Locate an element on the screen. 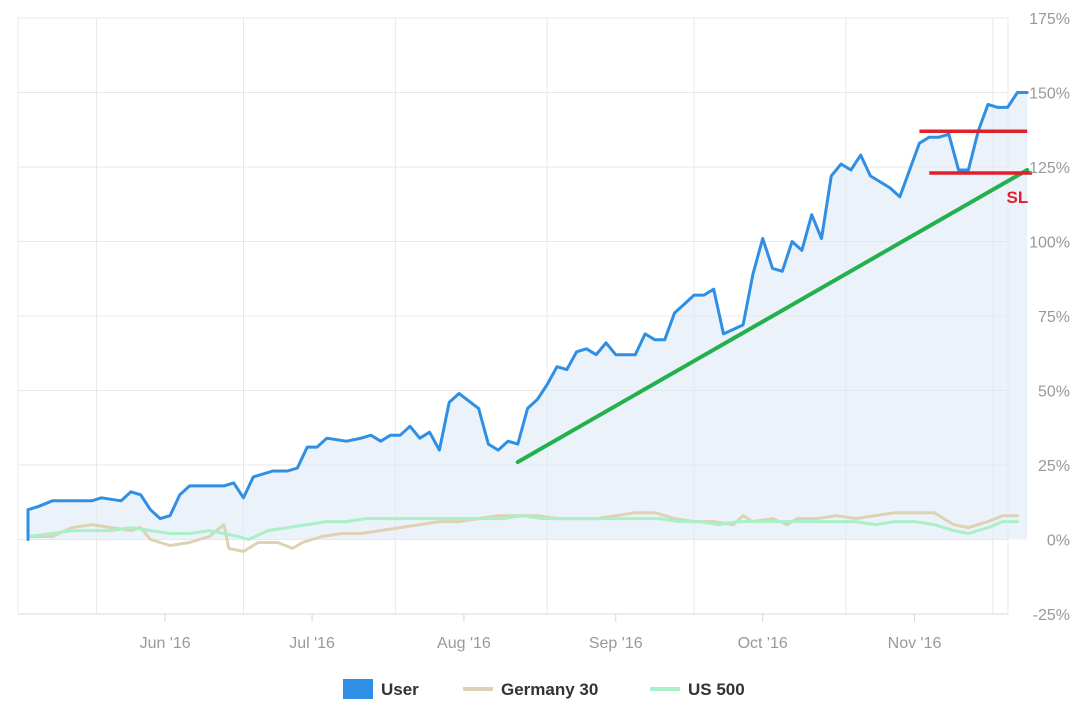 The image size is (1080, 725). legend-label: User is located at coordinates (400, 689).